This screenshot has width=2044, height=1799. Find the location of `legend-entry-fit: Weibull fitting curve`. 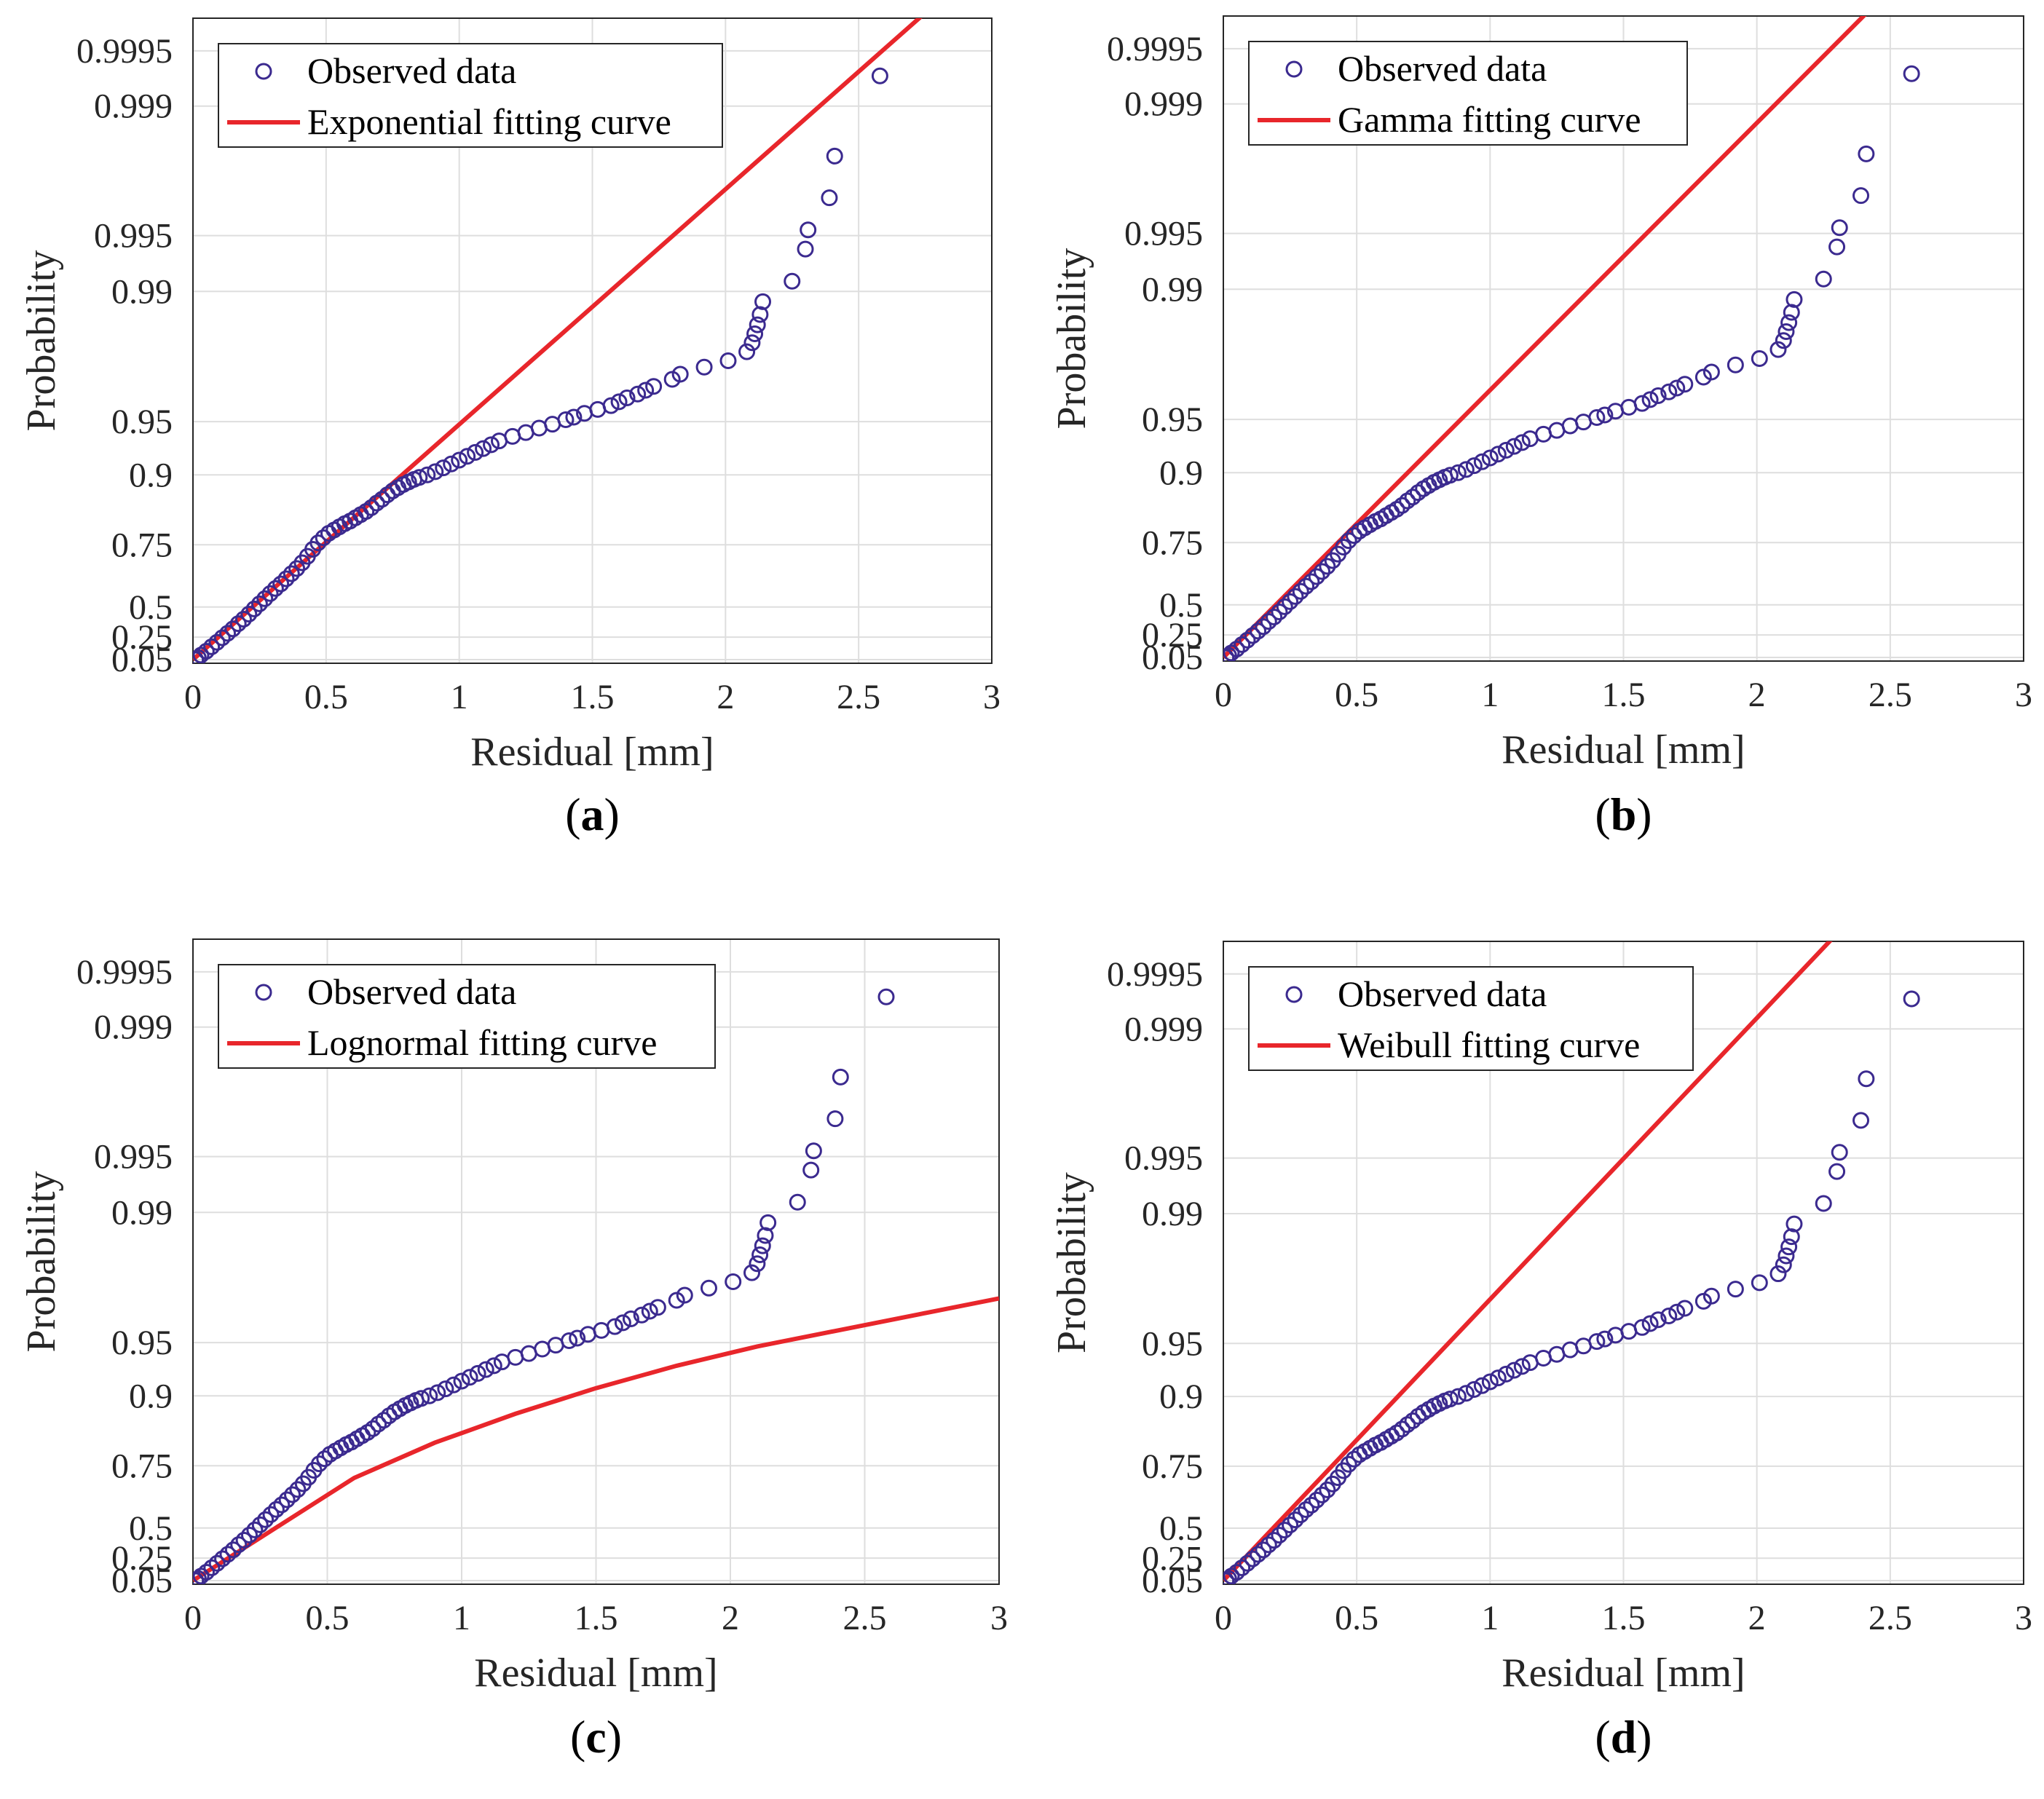

legend-entry-fit: Weibull fitting curve is located at coordinates (1489, 1044).